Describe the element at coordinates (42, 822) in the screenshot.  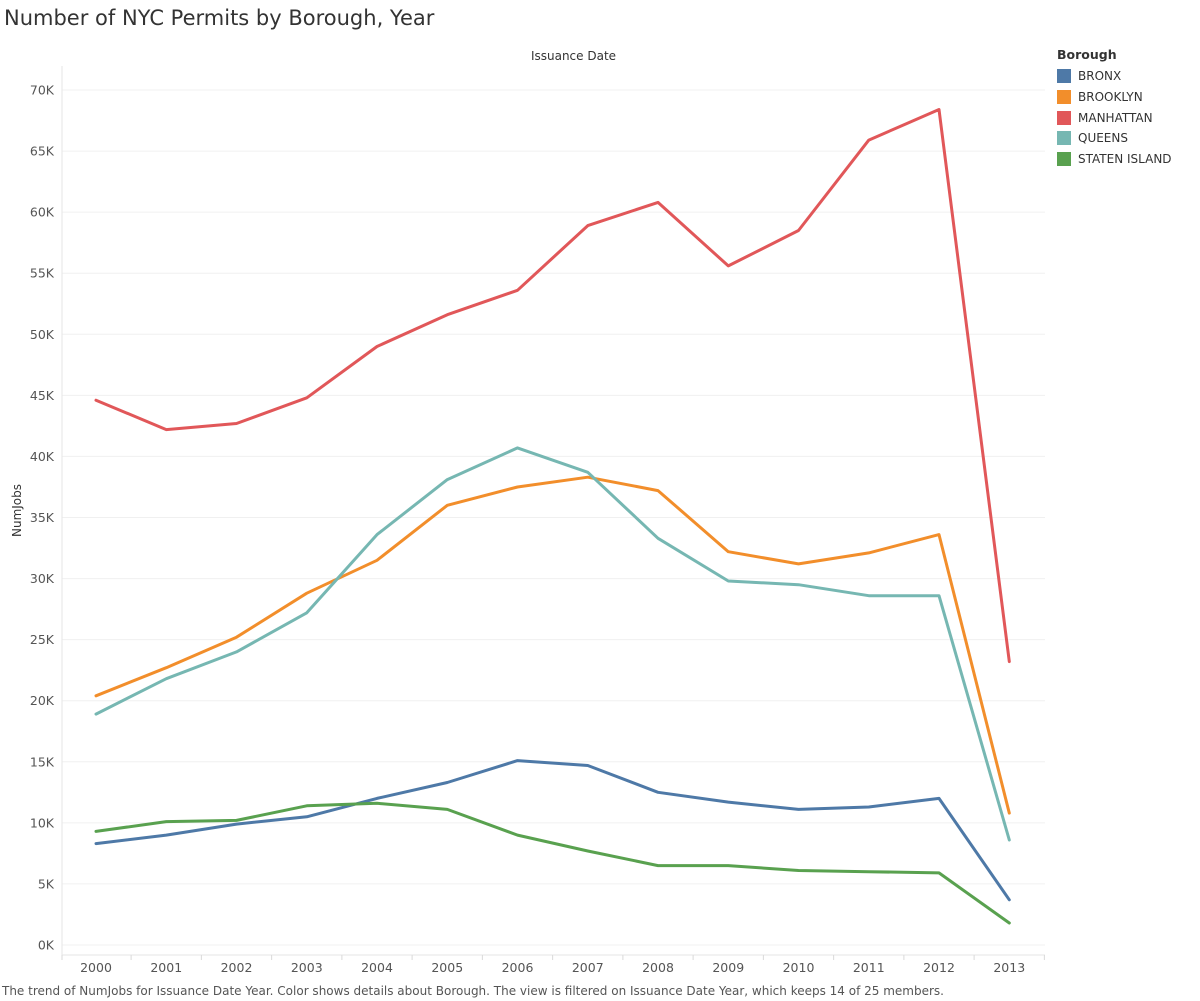
I see `y-tick-label: 10K` at that location.